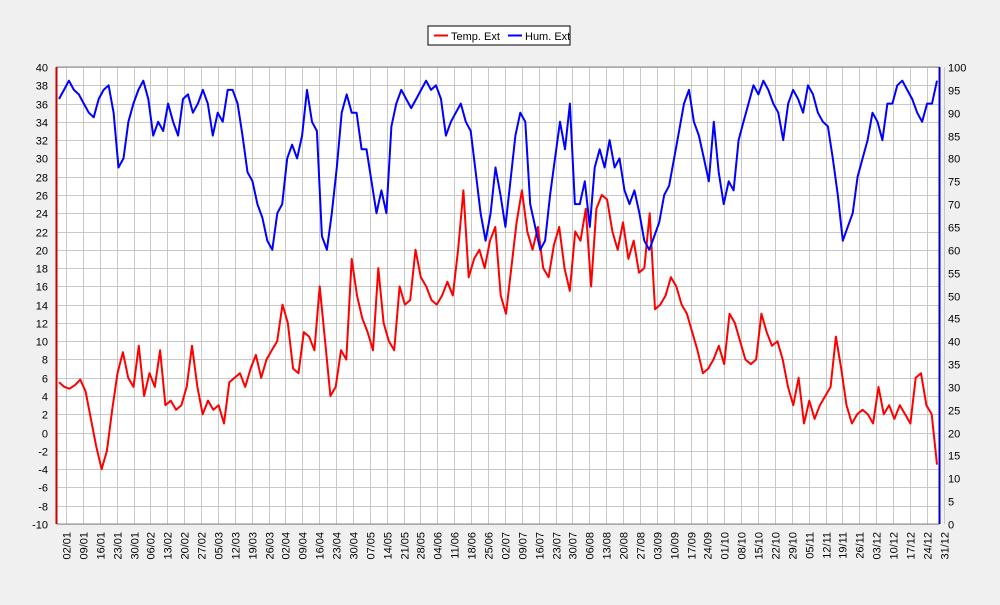 This screenshot has width=1000, height=605. Describe the element at coordinates (954, 229) in the screenshot. I see `y-right-tick-label: 65` at that location.